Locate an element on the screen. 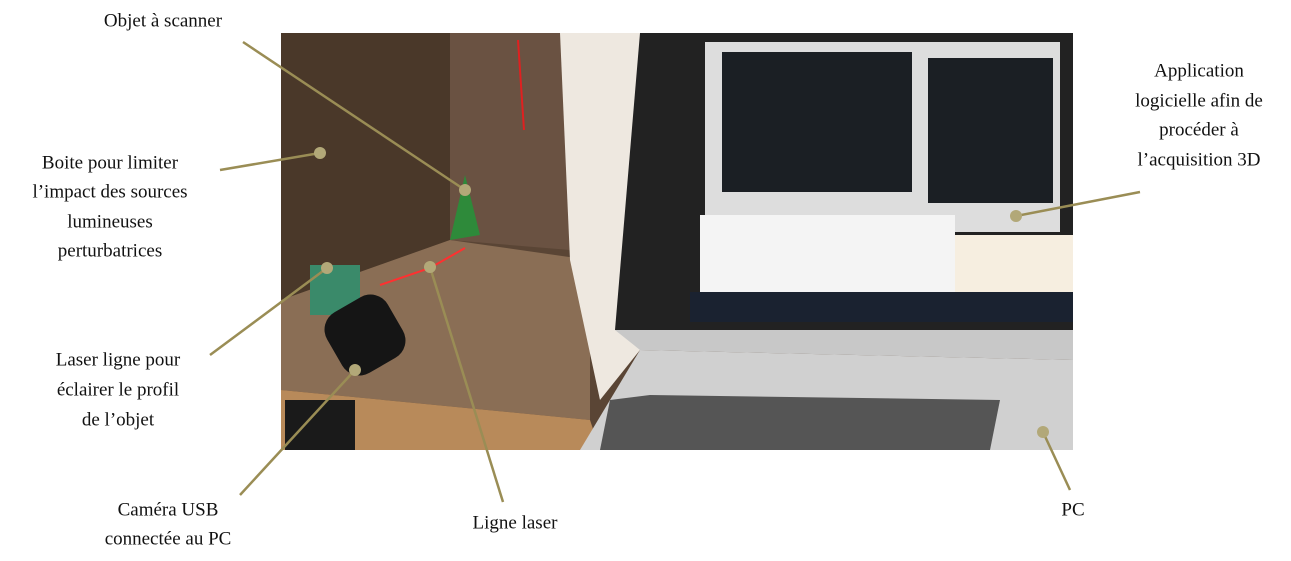  label: lumineuses is located at coordinates (110, 221).